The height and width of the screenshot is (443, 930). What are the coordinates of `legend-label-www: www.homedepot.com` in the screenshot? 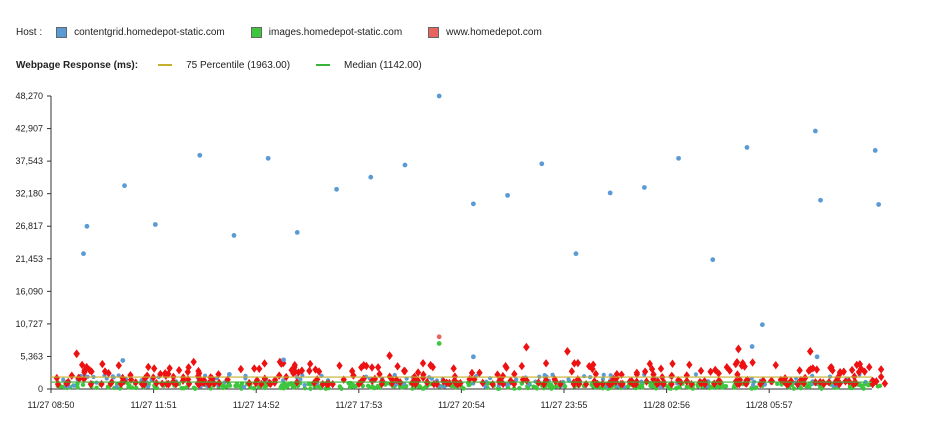 It's located at (494, 32).